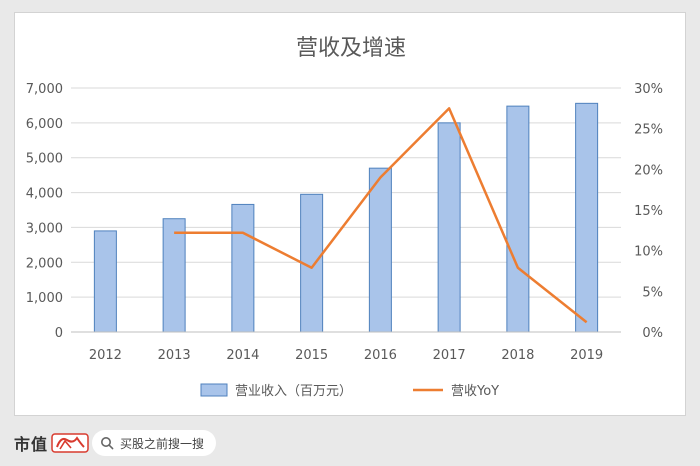 Image resolution: width=700 pixels, height=466 pixels. I want to click on search-label: 买股之前搜一搜, so click(162, 443).